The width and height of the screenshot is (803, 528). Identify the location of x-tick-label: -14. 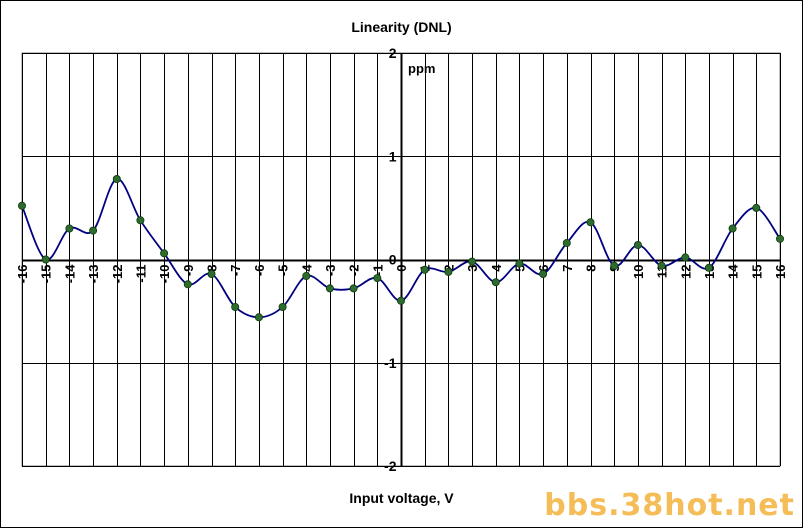
(69, 274).